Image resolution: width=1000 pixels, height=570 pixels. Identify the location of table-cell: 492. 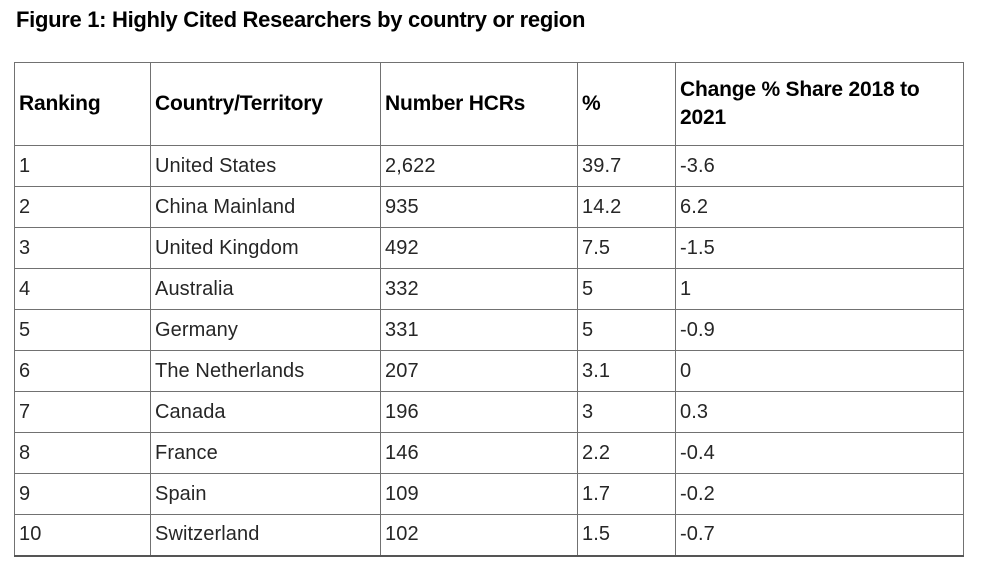
(479, 248).